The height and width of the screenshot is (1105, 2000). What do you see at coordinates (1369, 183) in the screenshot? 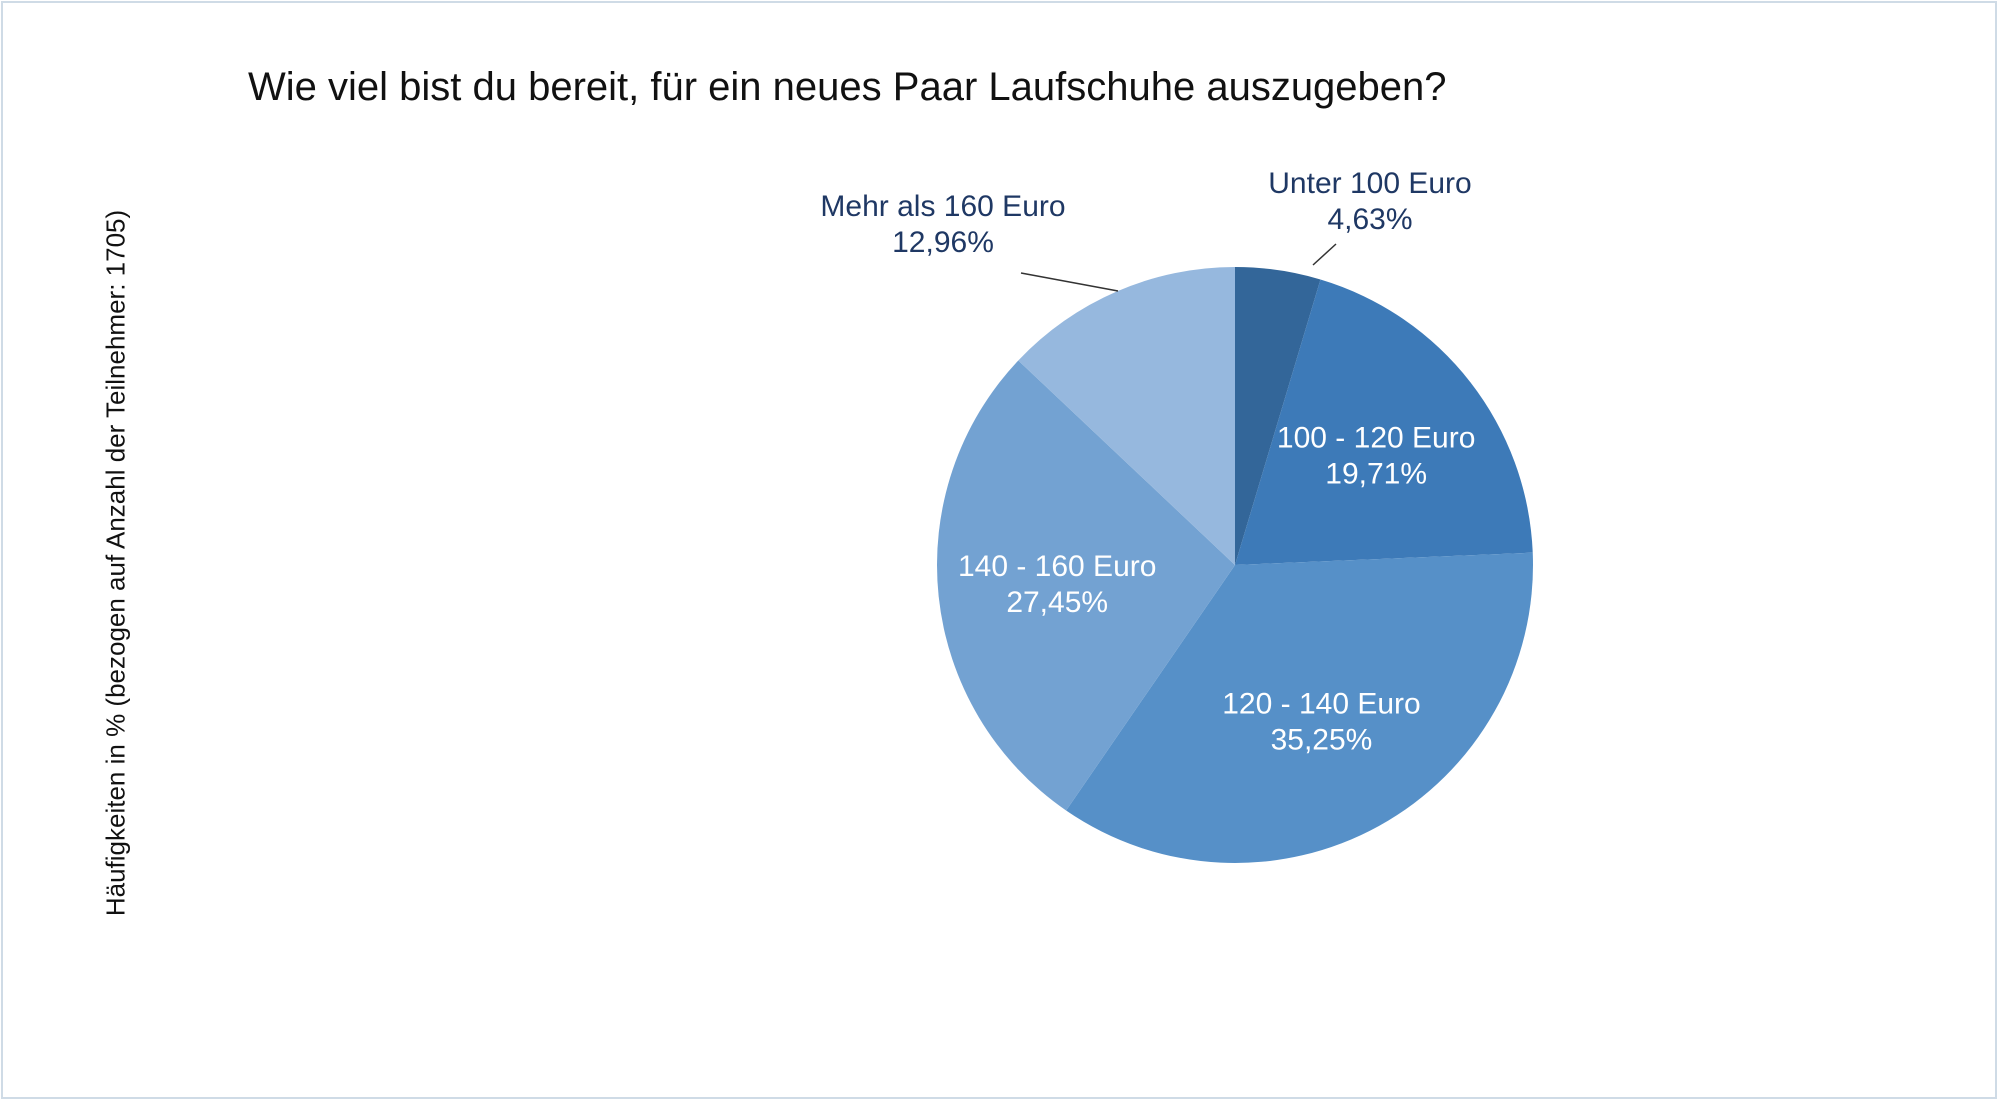
I see `slice-category-label: Unter 100 Euro` at bounding box center [1369, 183].